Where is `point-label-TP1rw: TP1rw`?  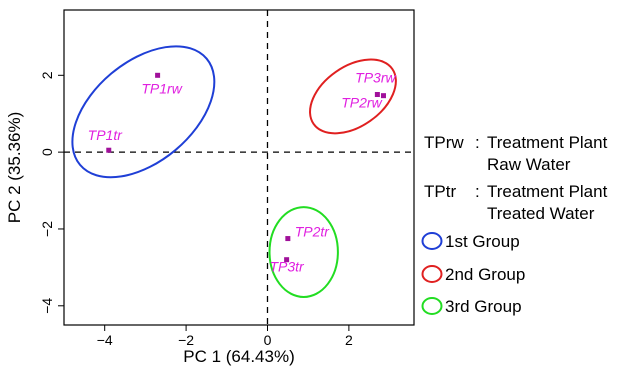 point-label-TP1rw: TP1rw is located at coordinates (161, 88).